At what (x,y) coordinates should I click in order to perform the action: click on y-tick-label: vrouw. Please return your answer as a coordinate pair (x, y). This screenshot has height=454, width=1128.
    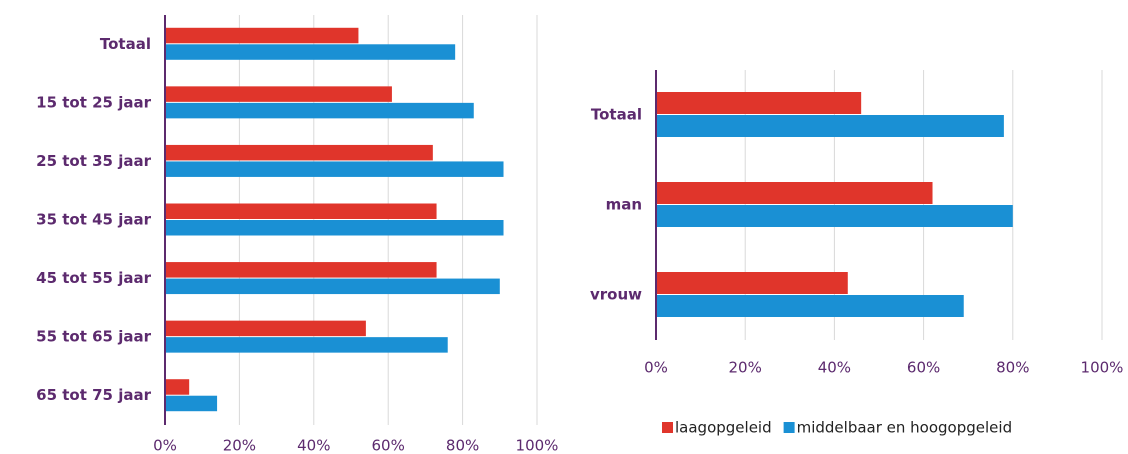
    Looking at the image, I should click on (616, 295).